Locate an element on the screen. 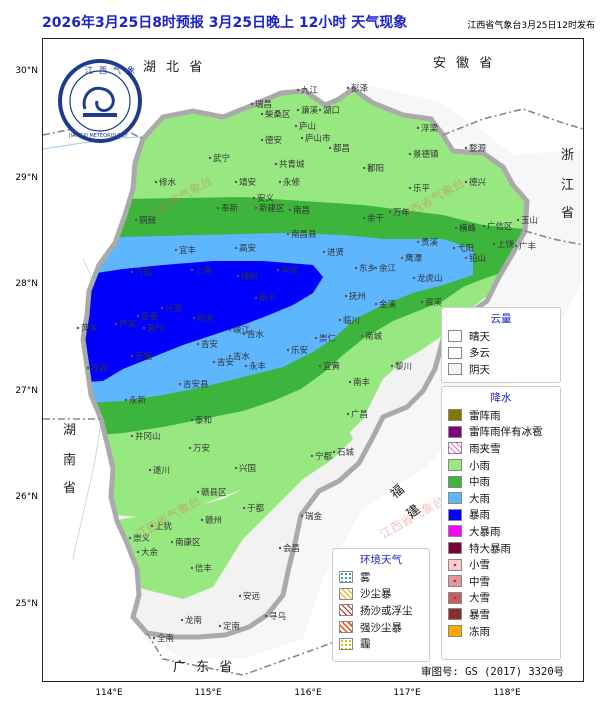 This screenshot has width=607, height=720. city-label-zhangshu: 樟树 is located at coordinates (250, 276).